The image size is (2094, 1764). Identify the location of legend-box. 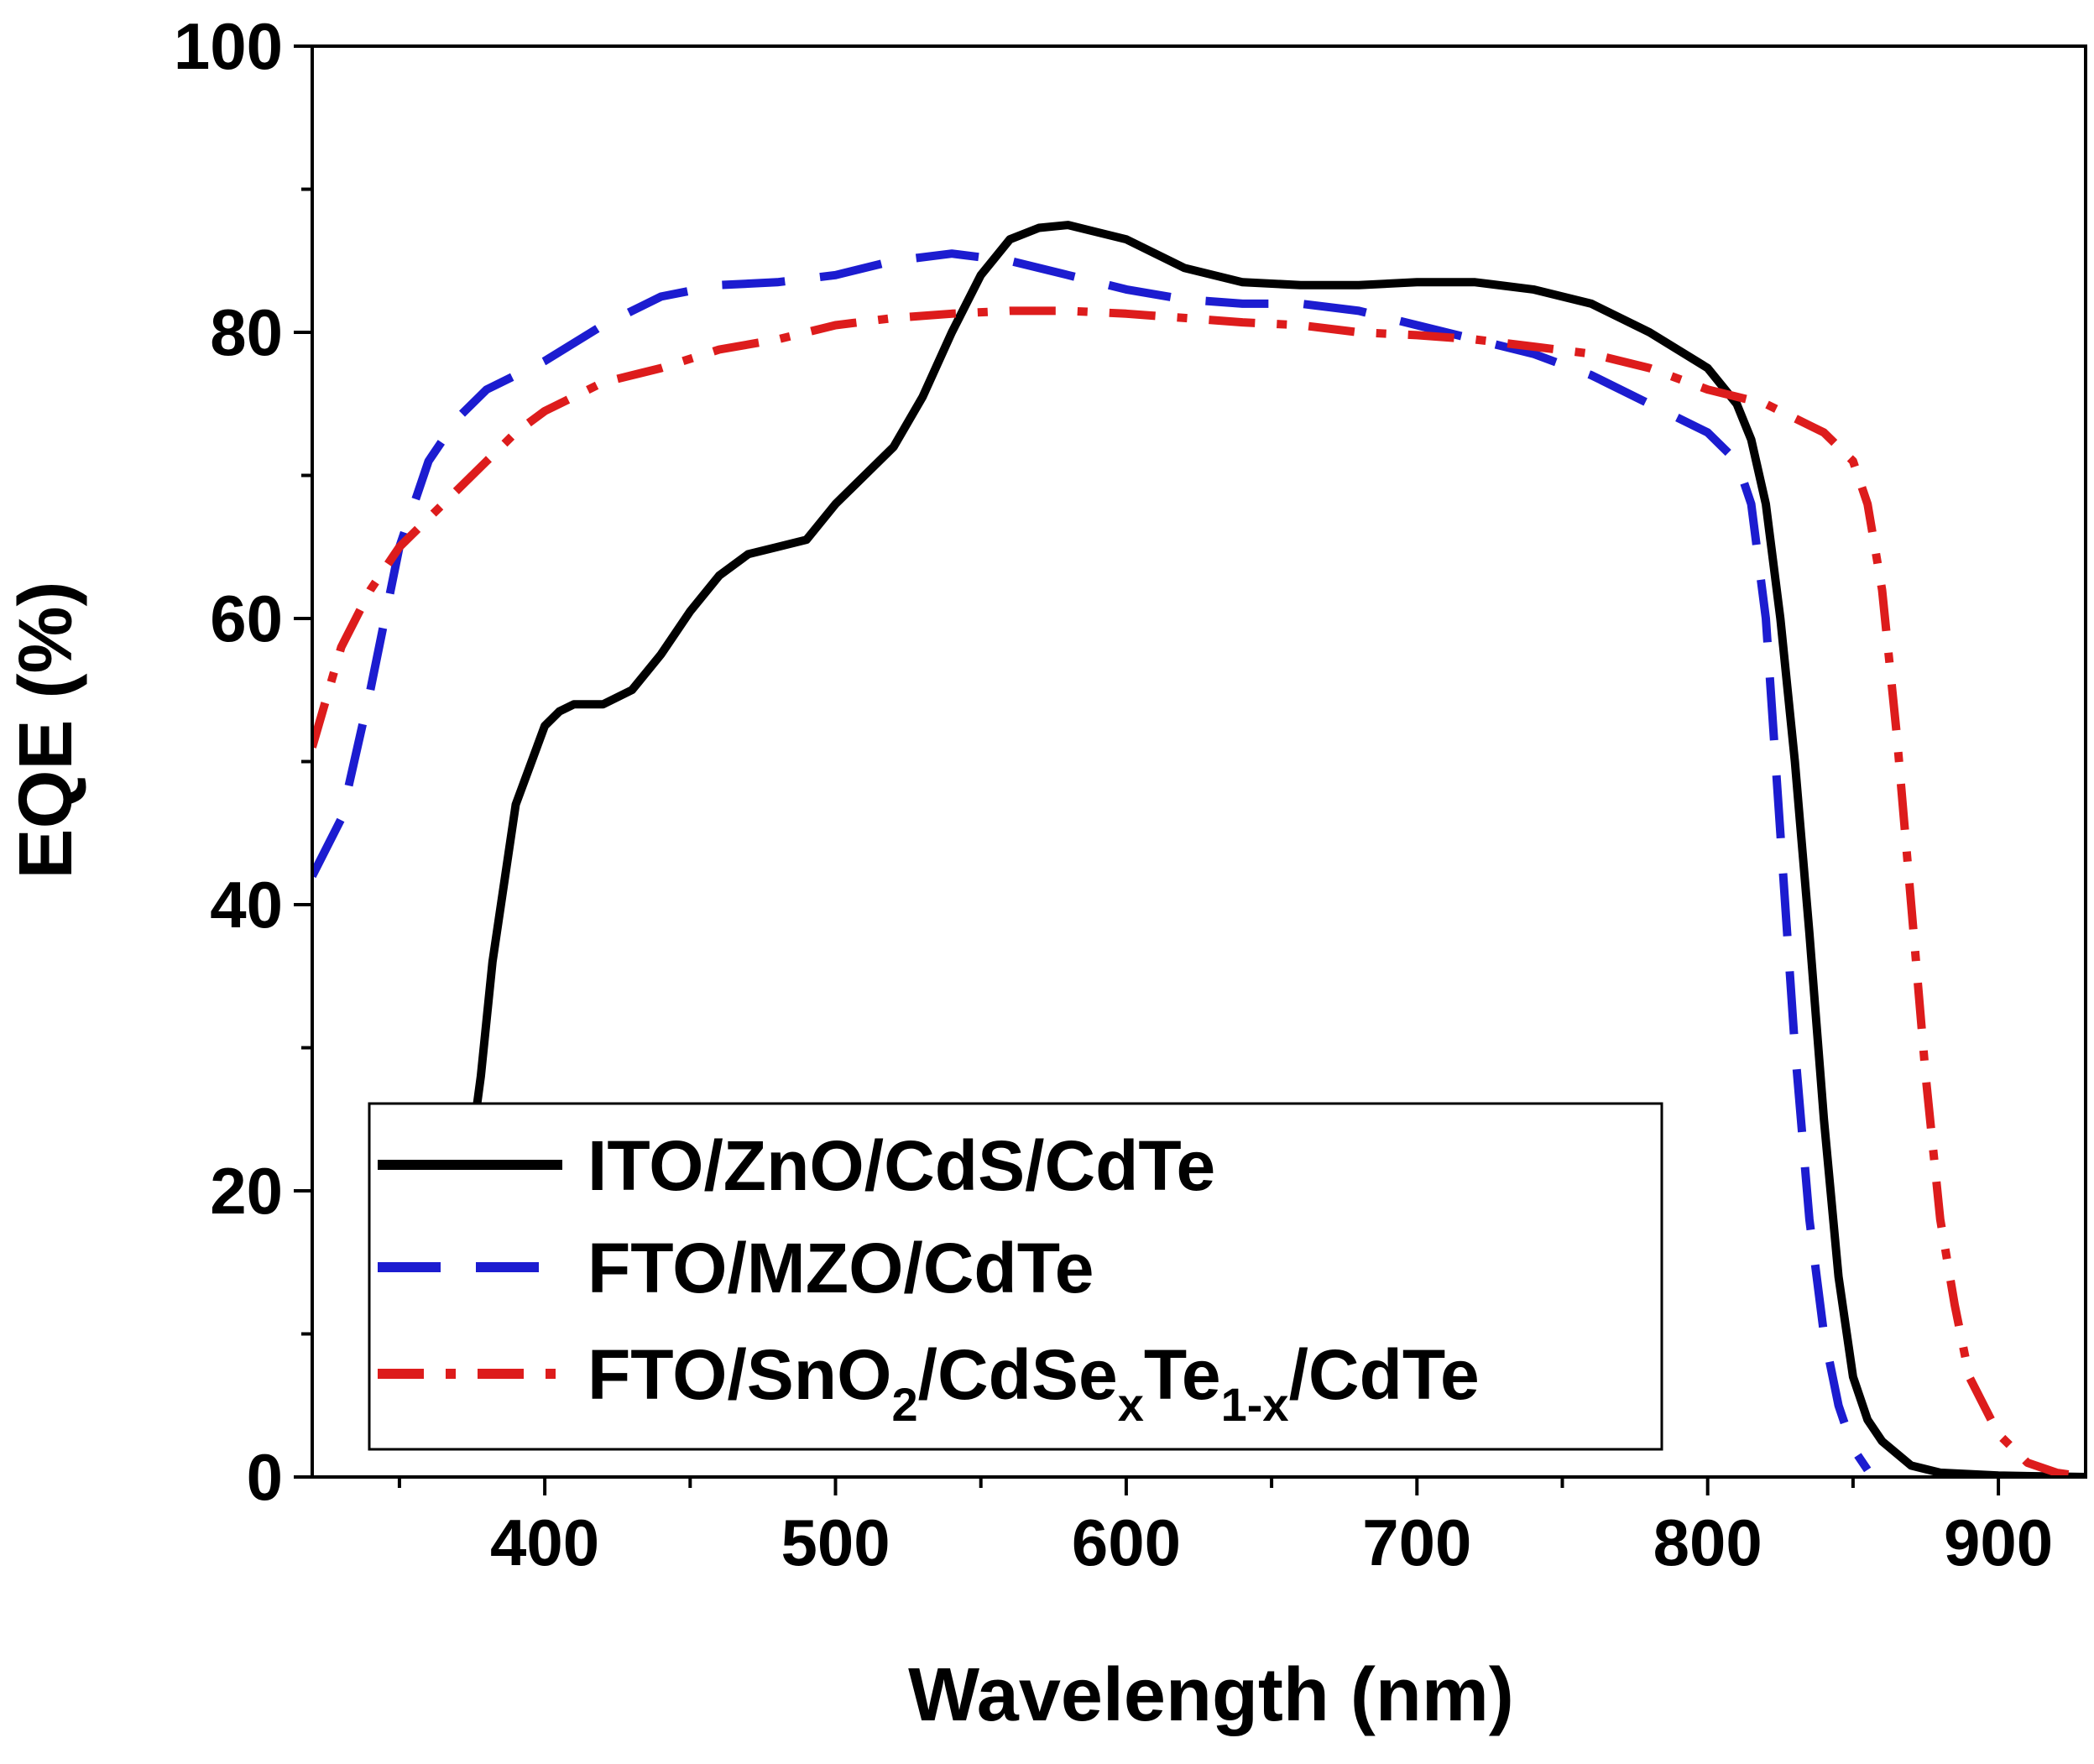
(1016, 1276).